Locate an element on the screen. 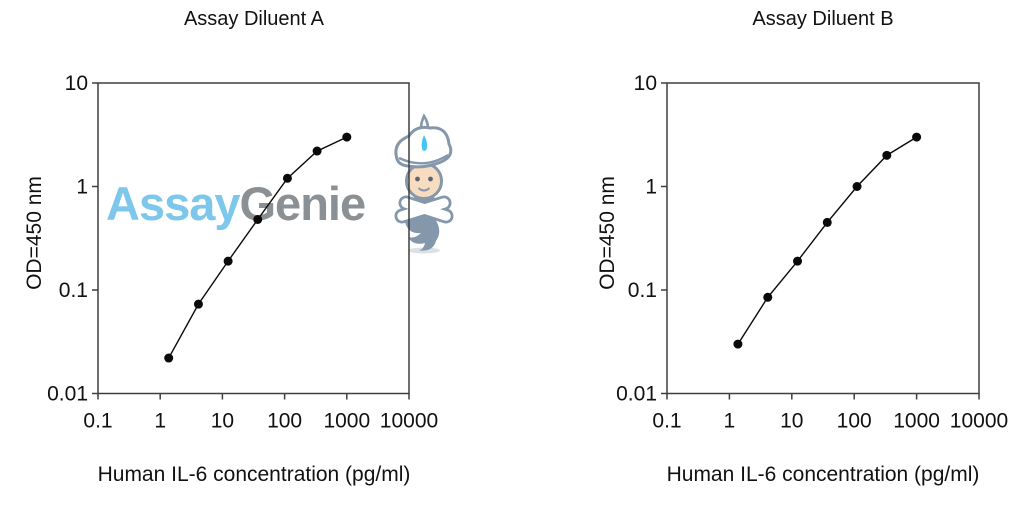 Image resolution: width=1025 pixels, height=511 pixels. x-tick-label-a: 100 is located at coordinates (284, 421).